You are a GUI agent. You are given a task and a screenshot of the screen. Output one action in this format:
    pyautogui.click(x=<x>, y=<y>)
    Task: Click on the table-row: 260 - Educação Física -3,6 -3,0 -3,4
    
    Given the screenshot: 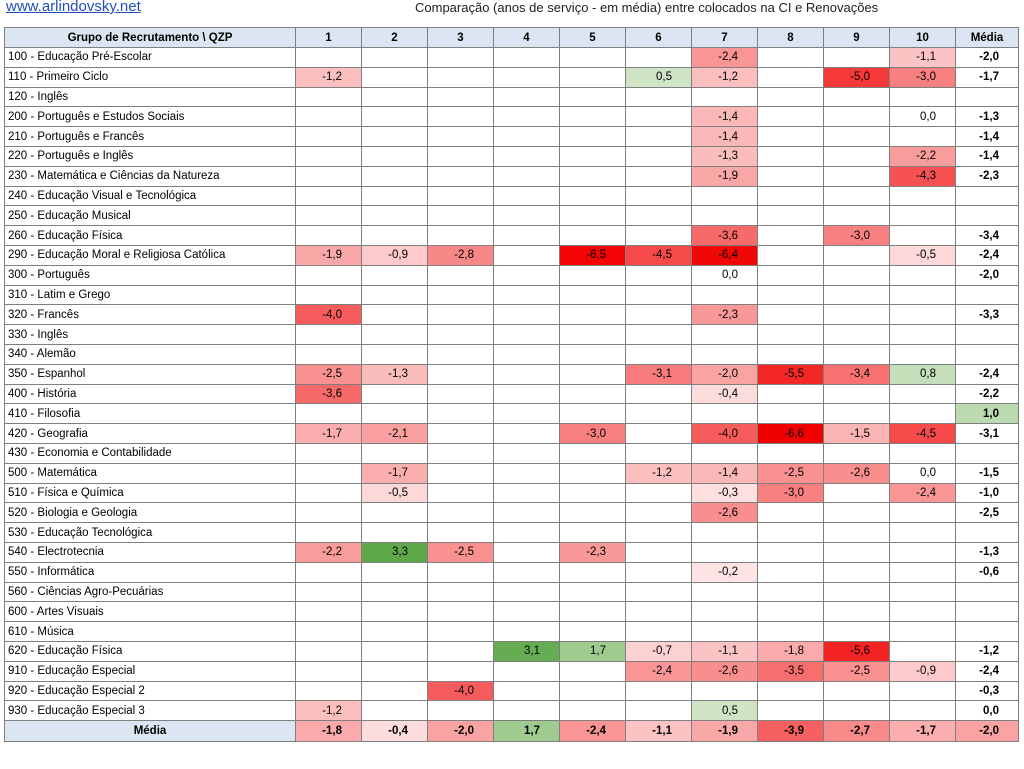 What is the action you would take?
    pyautogui.click(x=511, y=235)
    